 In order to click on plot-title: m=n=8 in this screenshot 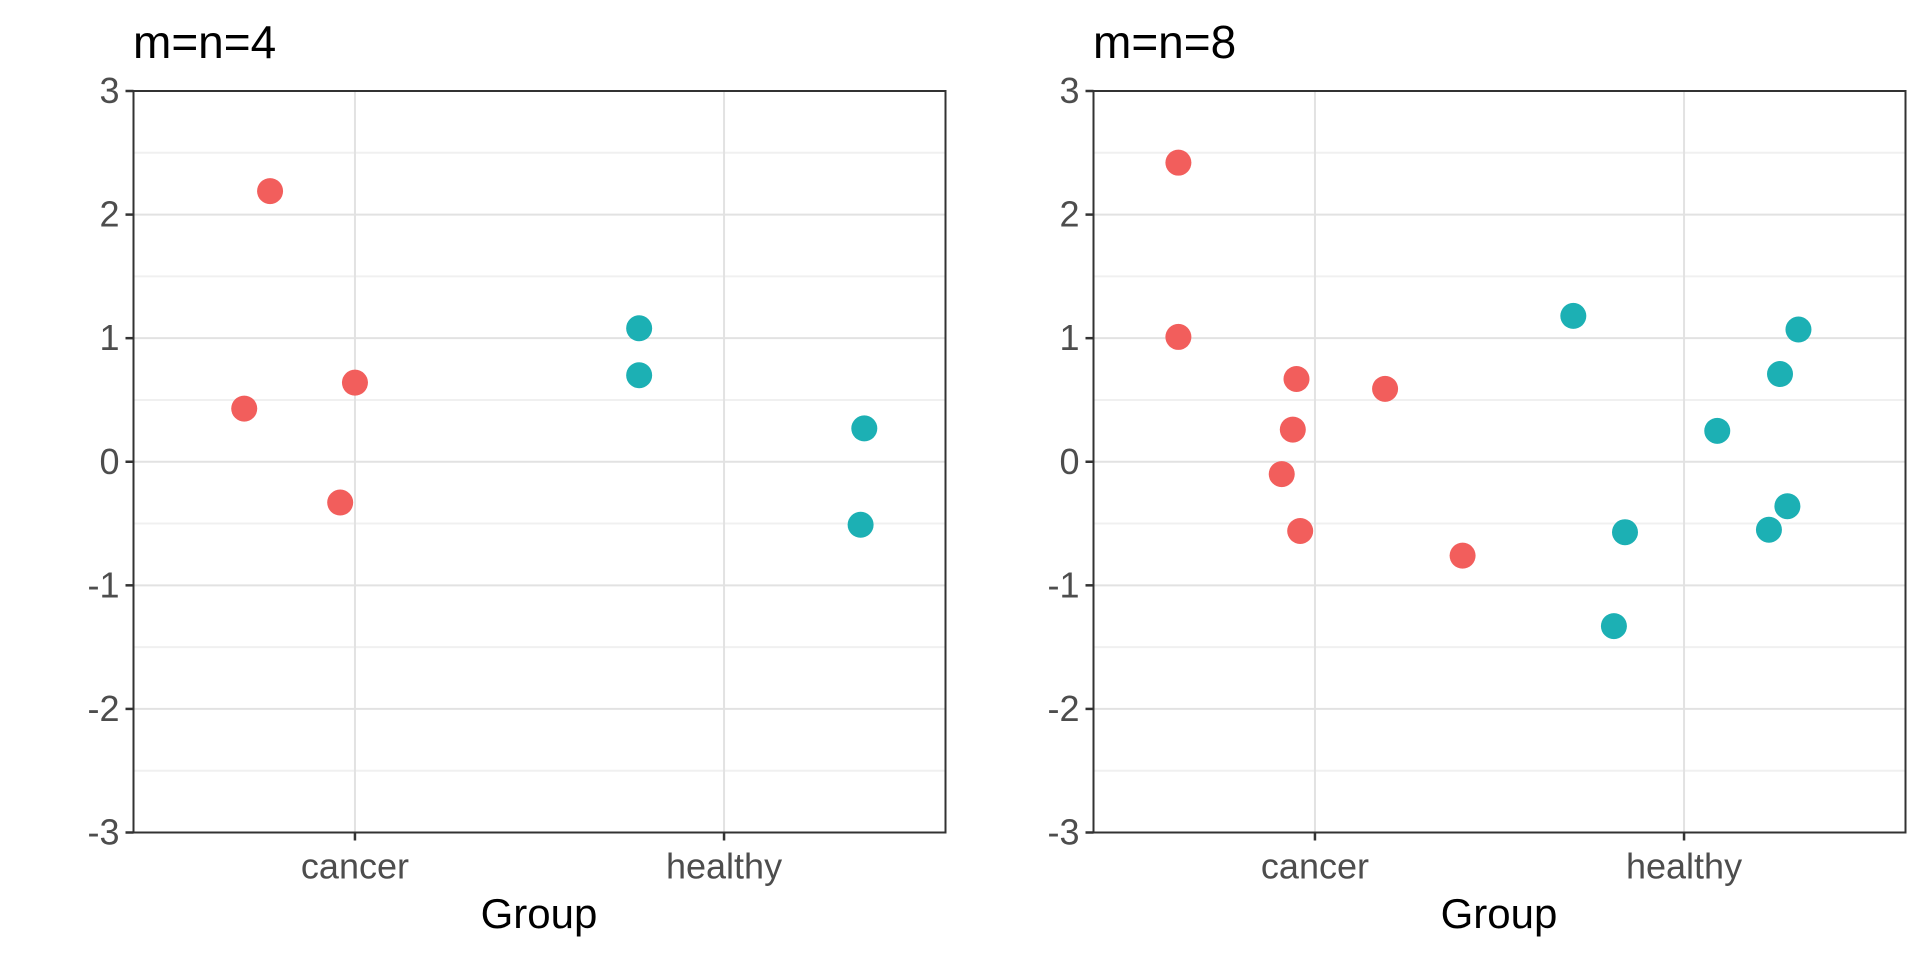, I will do `click(1164, 42)`.